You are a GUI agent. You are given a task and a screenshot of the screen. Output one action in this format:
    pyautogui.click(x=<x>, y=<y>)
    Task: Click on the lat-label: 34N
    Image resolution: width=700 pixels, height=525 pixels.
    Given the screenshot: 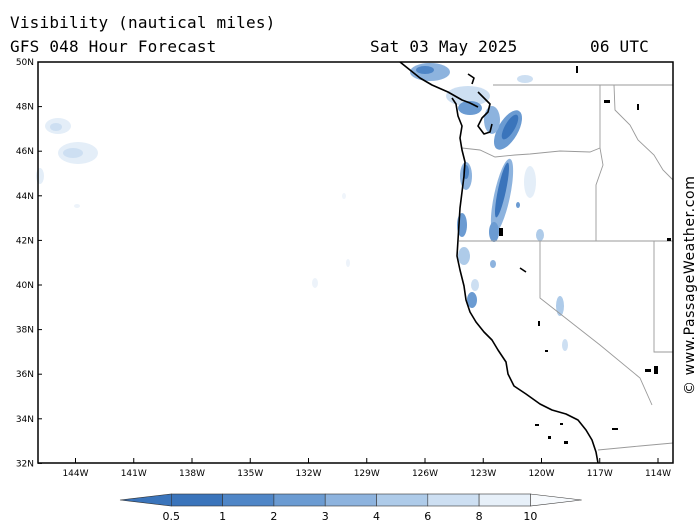 What is the action you would take?
    pyautogui.click(x=25, y=420)
    